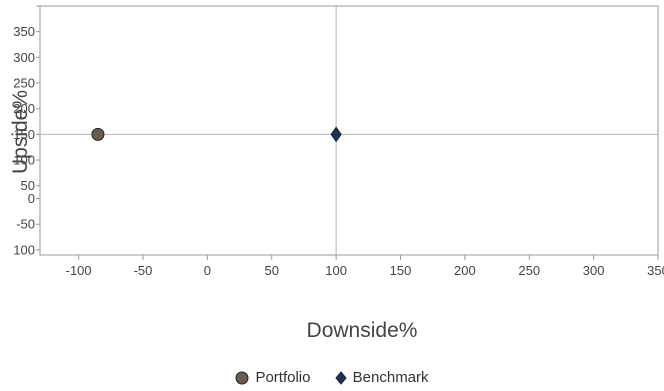  What do you see at coordinates (79, 270) in the screenshot?
I see `x-tick-label: -100` at bounding box center [79, 270].